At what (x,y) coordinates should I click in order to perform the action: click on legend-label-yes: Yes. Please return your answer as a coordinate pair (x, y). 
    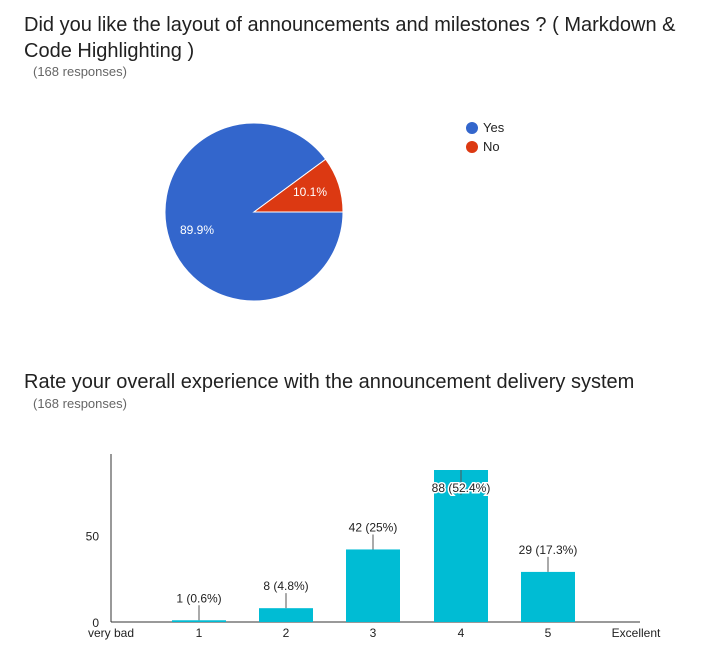
    Looking at the image, I should click on (494, 127).